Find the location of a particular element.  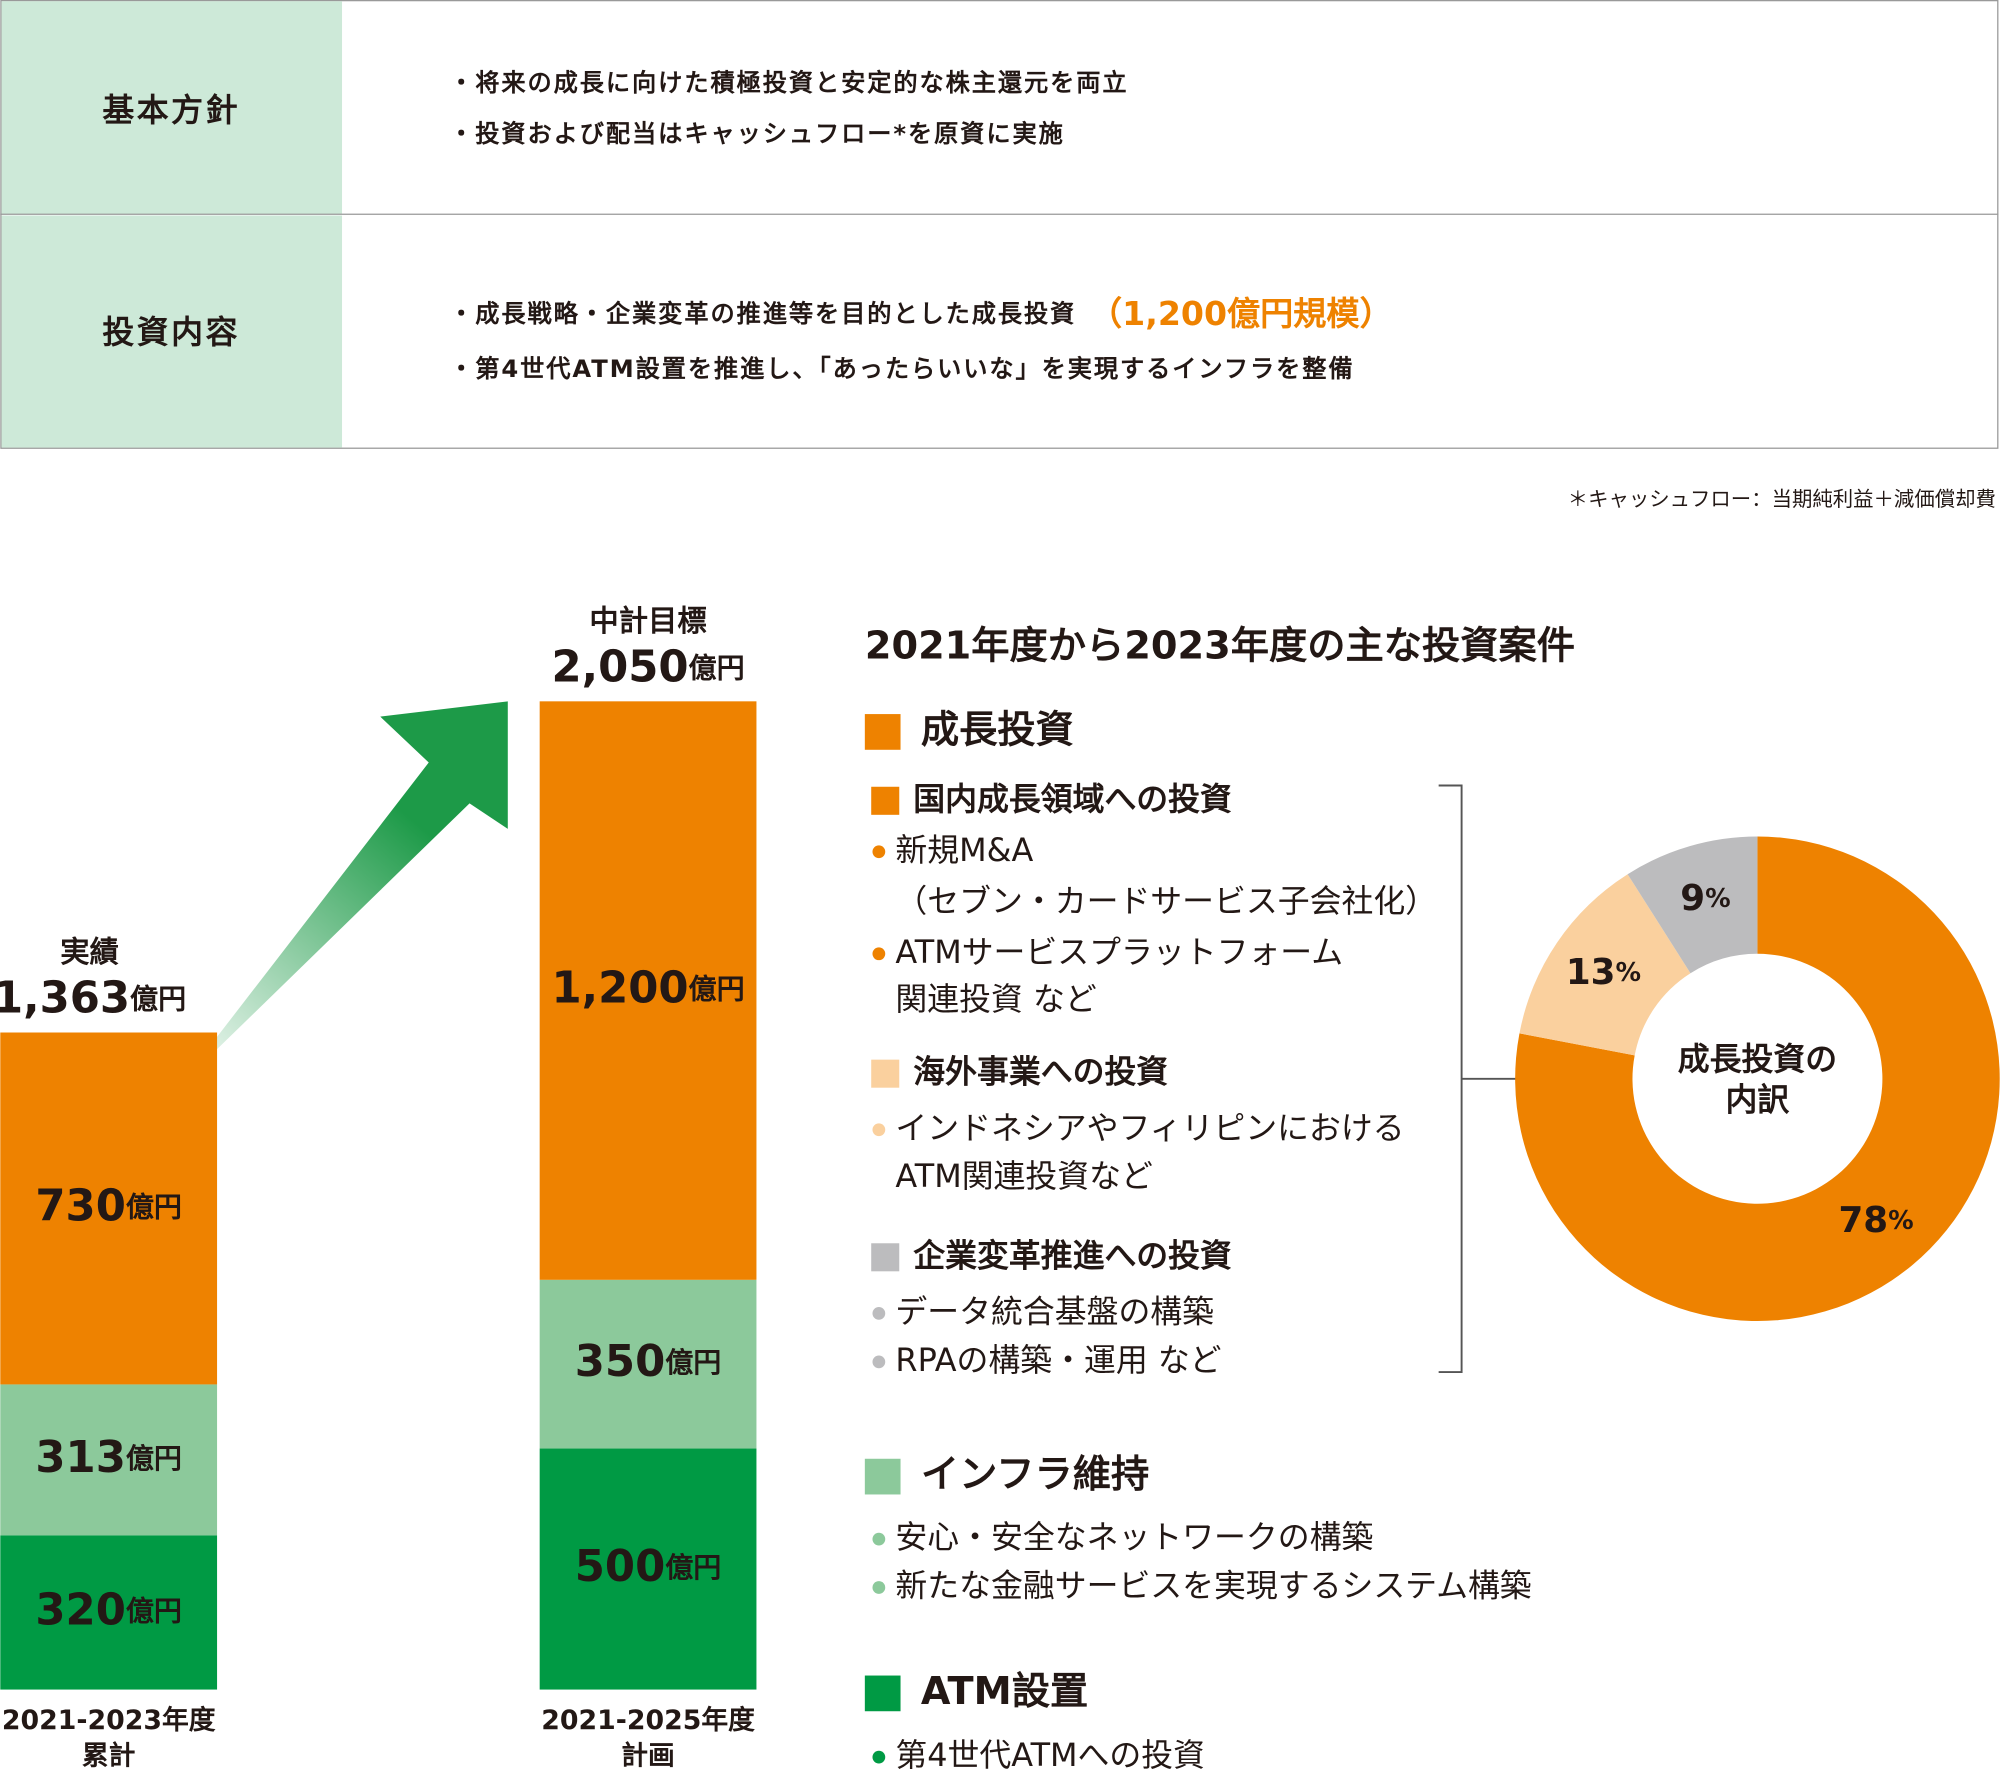

policy-line: ・投資および配当はキャッシュフロー*を原資に実施 is located at coordinates (757, 134).